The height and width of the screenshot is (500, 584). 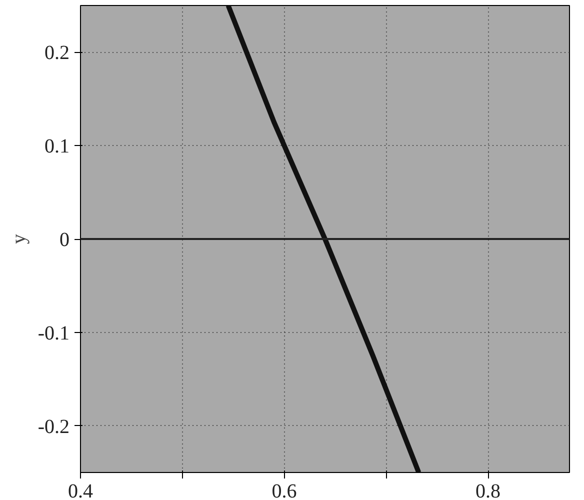 What do you see at coordinates (54, 427) in the screenshot?
I see `y-tick-label: -0.2` at bounding box center [54, 427].